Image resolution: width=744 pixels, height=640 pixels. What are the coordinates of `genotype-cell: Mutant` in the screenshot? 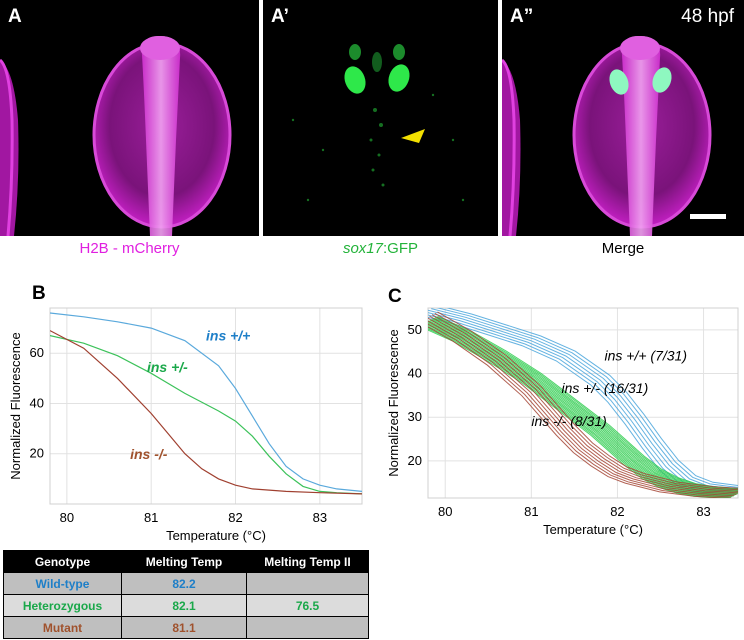 It's located at (62, 627).